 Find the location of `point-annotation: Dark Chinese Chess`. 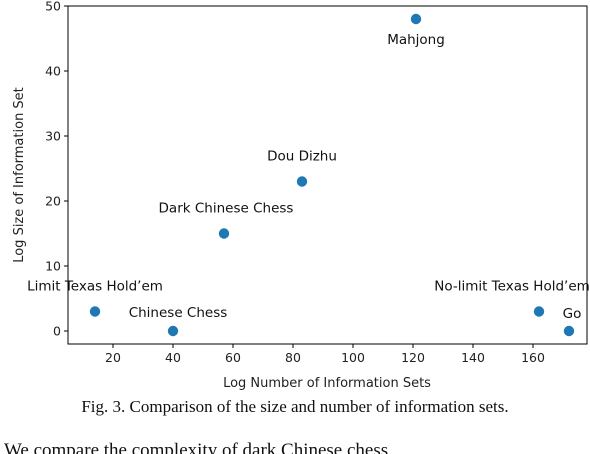

point-annotation: Dark Chinese Chess is located at coordinates (226, 209).